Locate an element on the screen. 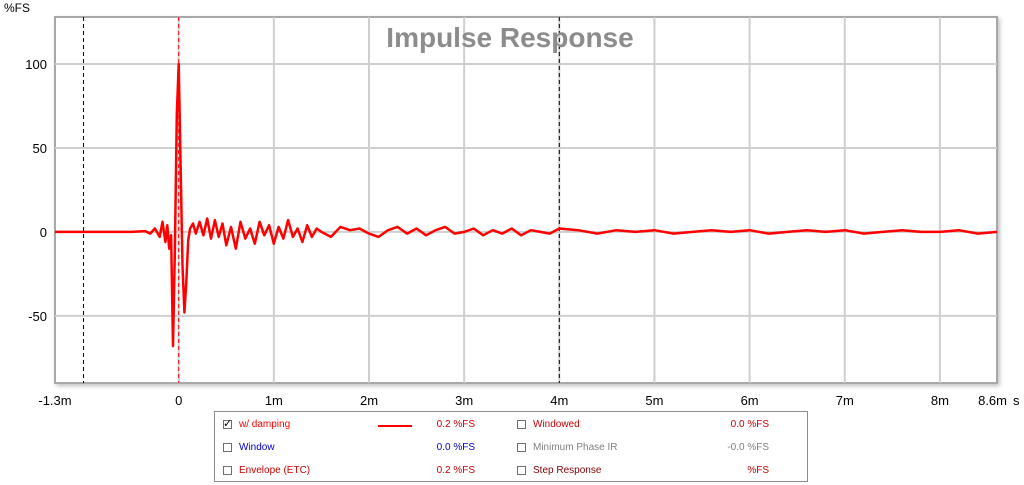  y-tick-label: 100 is located at coordinates (36, 64).